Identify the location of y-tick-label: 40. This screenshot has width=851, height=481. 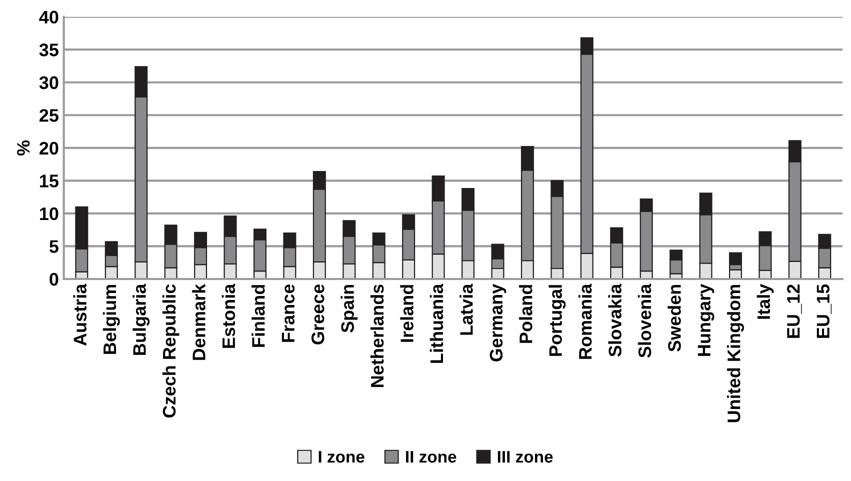
(48, 17).